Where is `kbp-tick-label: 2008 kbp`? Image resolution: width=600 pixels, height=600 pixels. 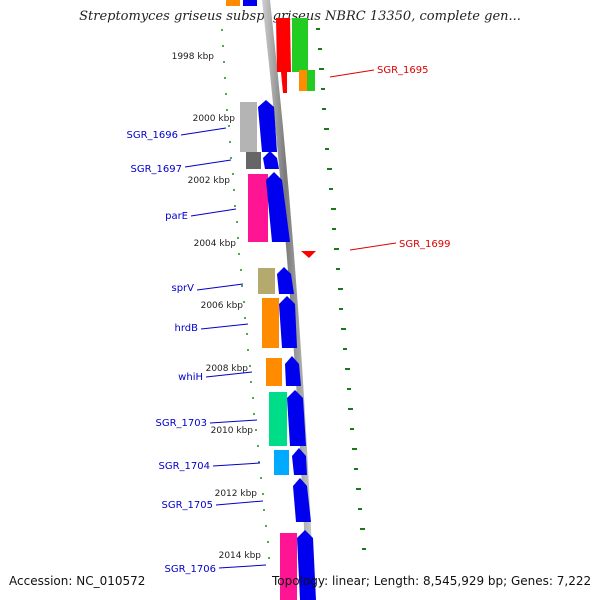 kbp-tick-label: 2008 kbp is located at coordinates (227, 369).